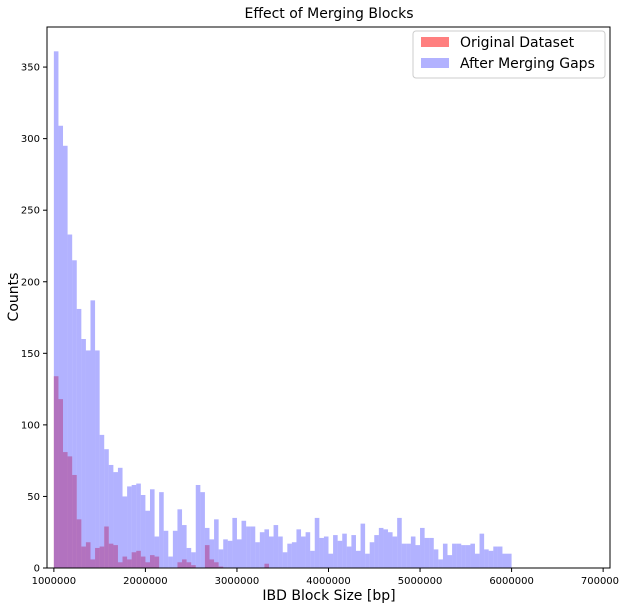 This screenshot has width=619, height=610. What do you see at coordinates (37, 569) in the screenshot?
I see `y-tick-label: 0` at bounding box center [37, 569].